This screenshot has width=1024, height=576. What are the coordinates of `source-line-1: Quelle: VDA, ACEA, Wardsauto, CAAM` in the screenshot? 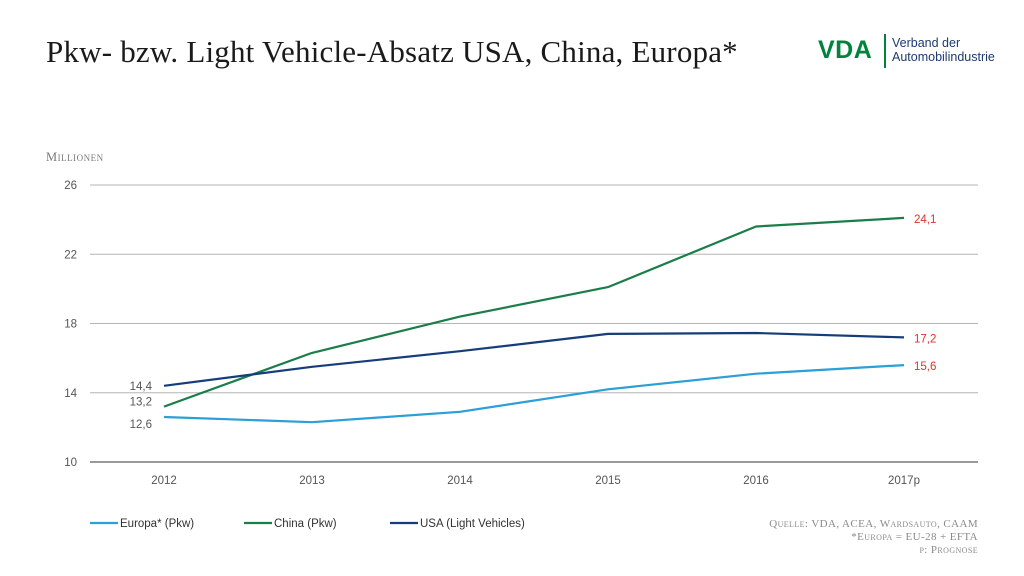 It's located at (873, 524).